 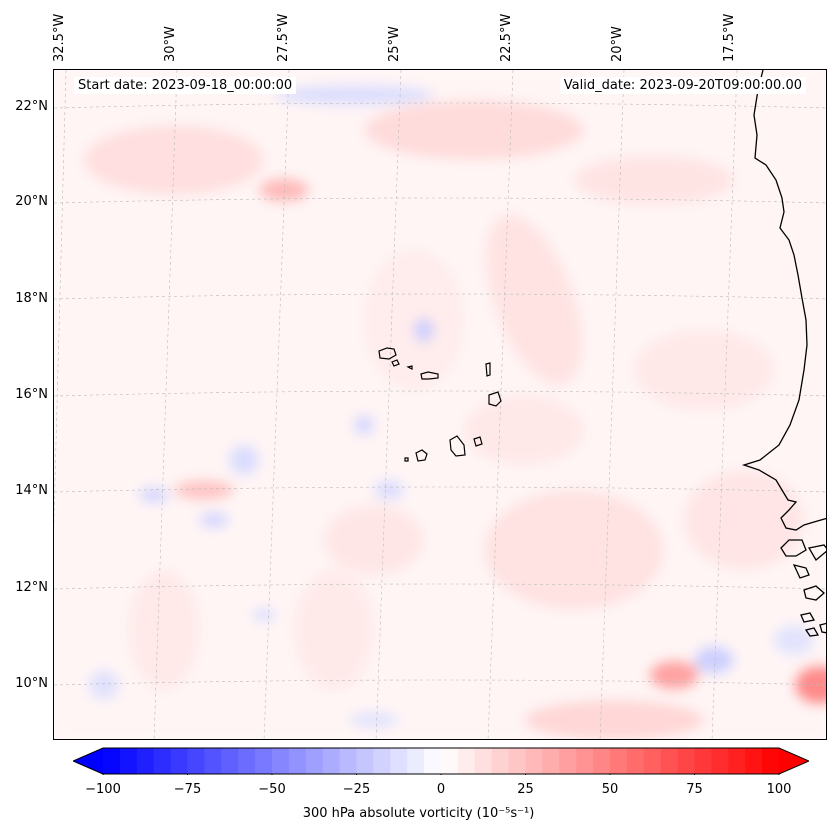 I want to click on lat-label: 14°N, so click(x=31, y=490).